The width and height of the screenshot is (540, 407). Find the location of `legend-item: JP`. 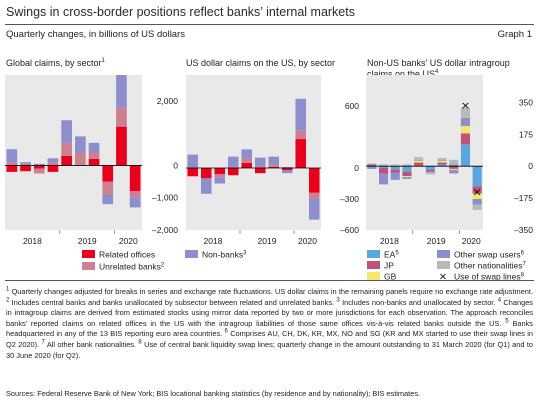

legend-item: JP is located at coordinates (380, 266).